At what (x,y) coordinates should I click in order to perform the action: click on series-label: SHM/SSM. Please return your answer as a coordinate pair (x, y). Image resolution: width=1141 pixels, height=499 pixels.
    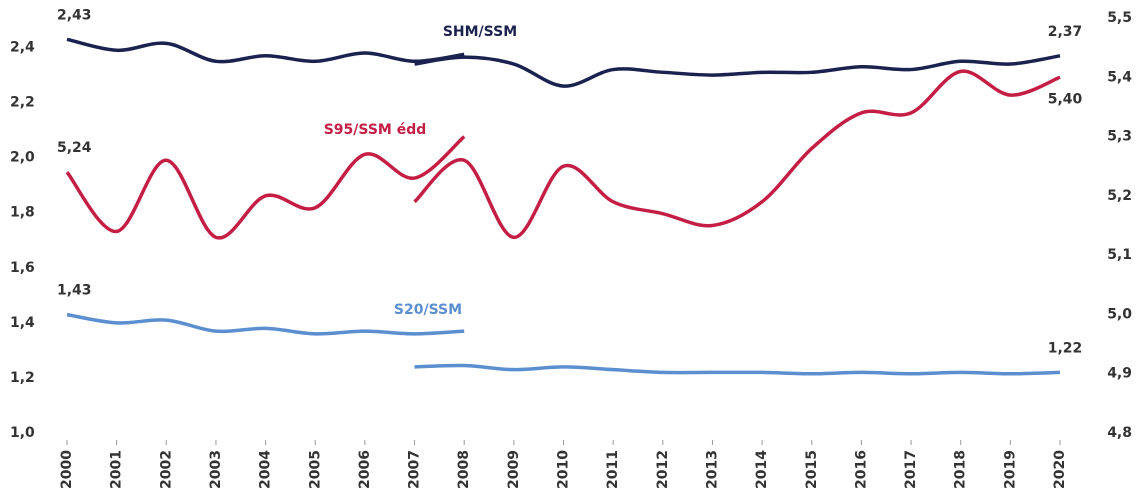
    Looking at the image, I should click on (480, 32).